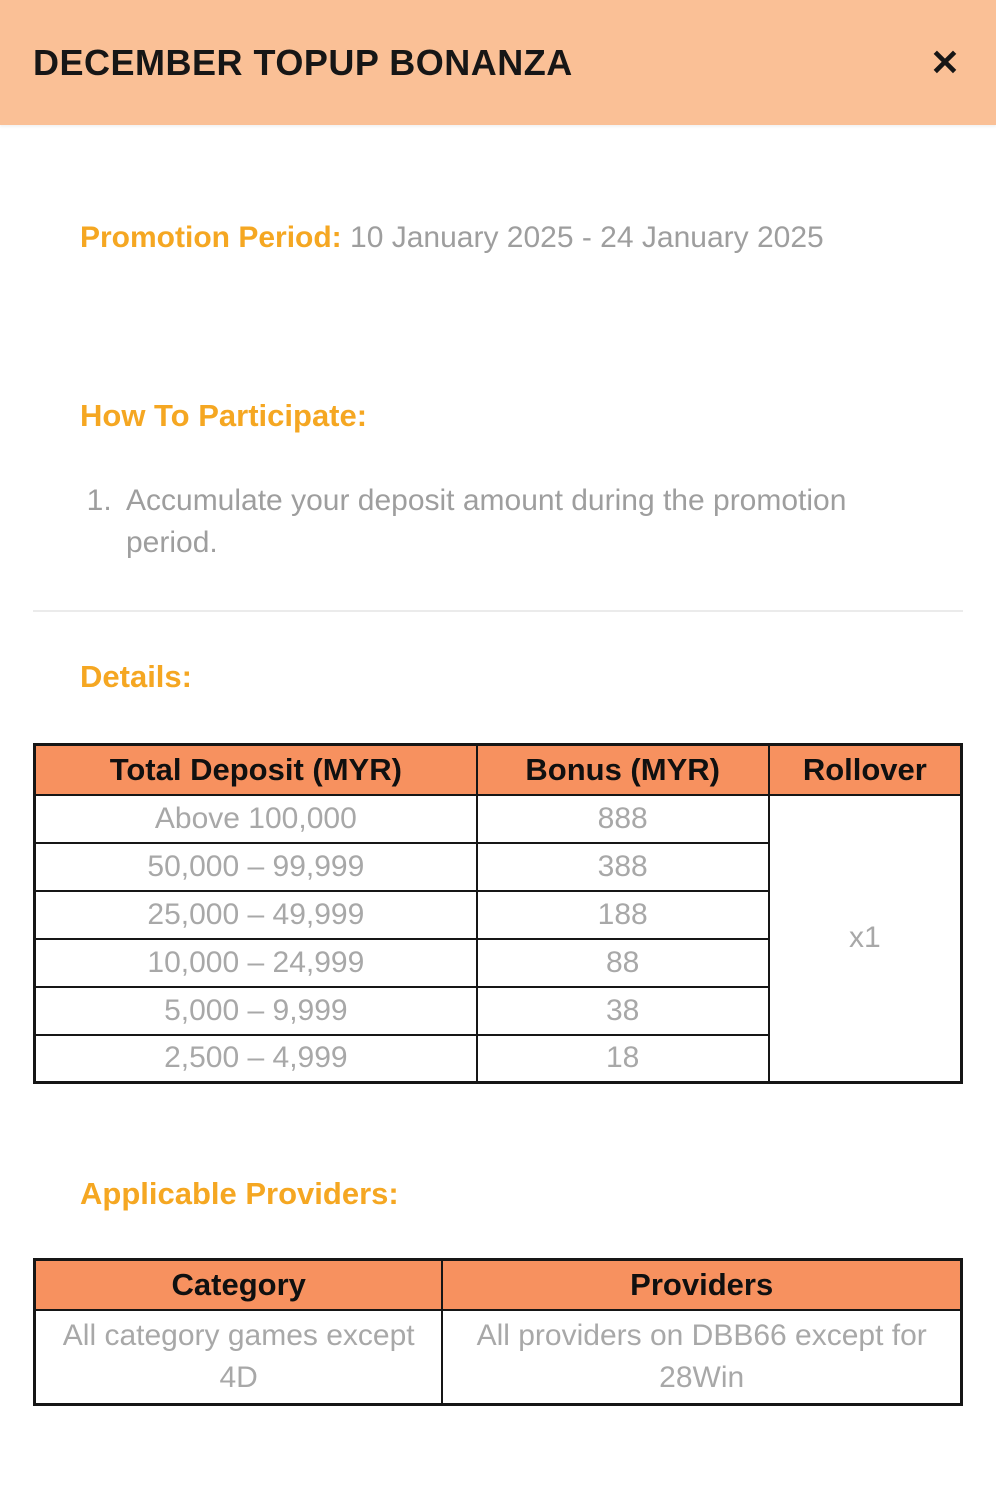  What do you see at coordinates (622, 866) in the screenshot?
I see `bonus-cell: 388` at bounding box center [622, 866].